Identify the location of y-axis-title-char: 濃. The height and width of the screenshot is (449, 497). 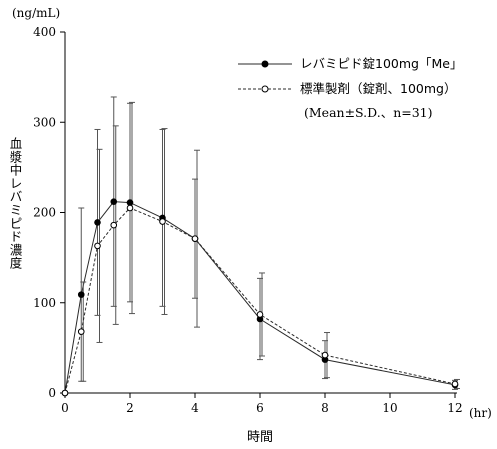
(16, 249).